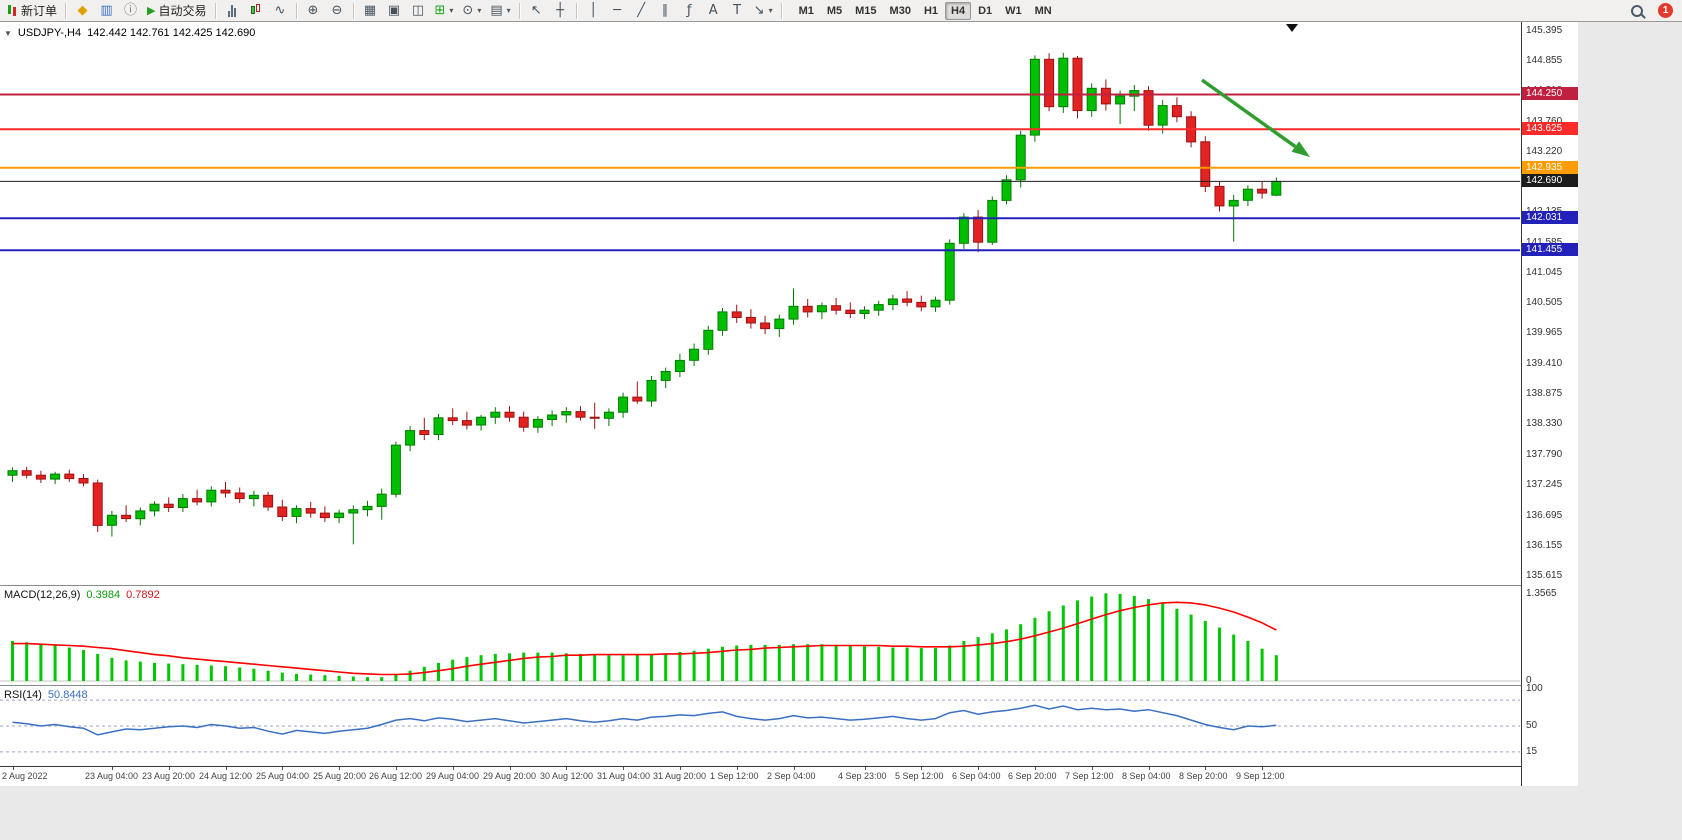 The height and width of the screenshot is (840, 1682). What do you see at coordinates (1544, 151) in the screenshot?
I see `scale-label: 143.220` at bounding box center [1544, 151].